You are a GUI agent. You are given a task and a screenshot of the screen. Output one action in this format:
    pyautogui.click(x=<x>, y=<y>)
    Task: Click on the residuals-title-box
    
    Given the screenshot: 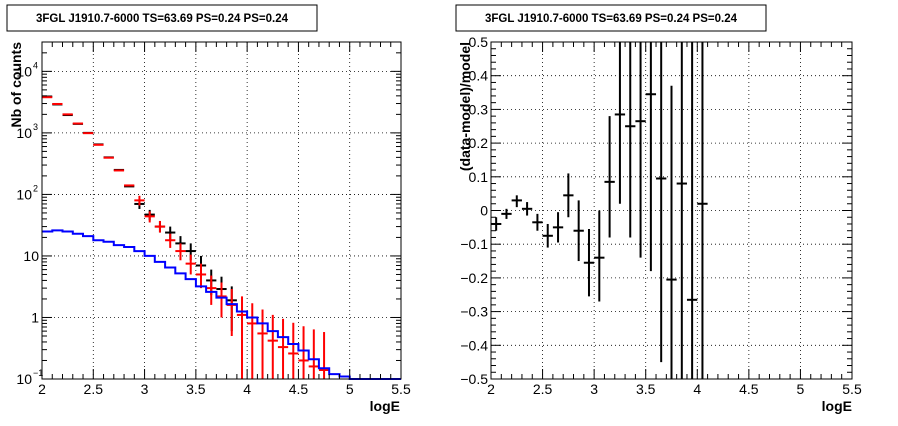 What is the action you would take?
    pyautogui.click(x=611, y=18)
    